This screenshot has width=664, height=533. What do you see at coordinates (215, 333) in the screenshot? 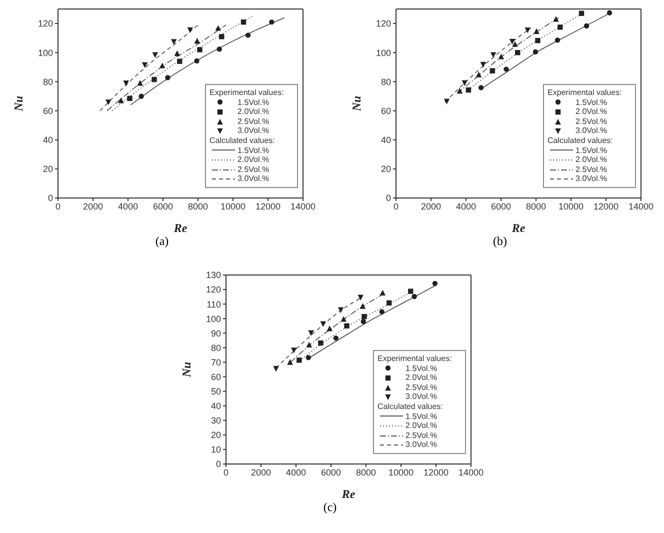
I see `y-tick-label: 90` at bounding box center [215, 333].